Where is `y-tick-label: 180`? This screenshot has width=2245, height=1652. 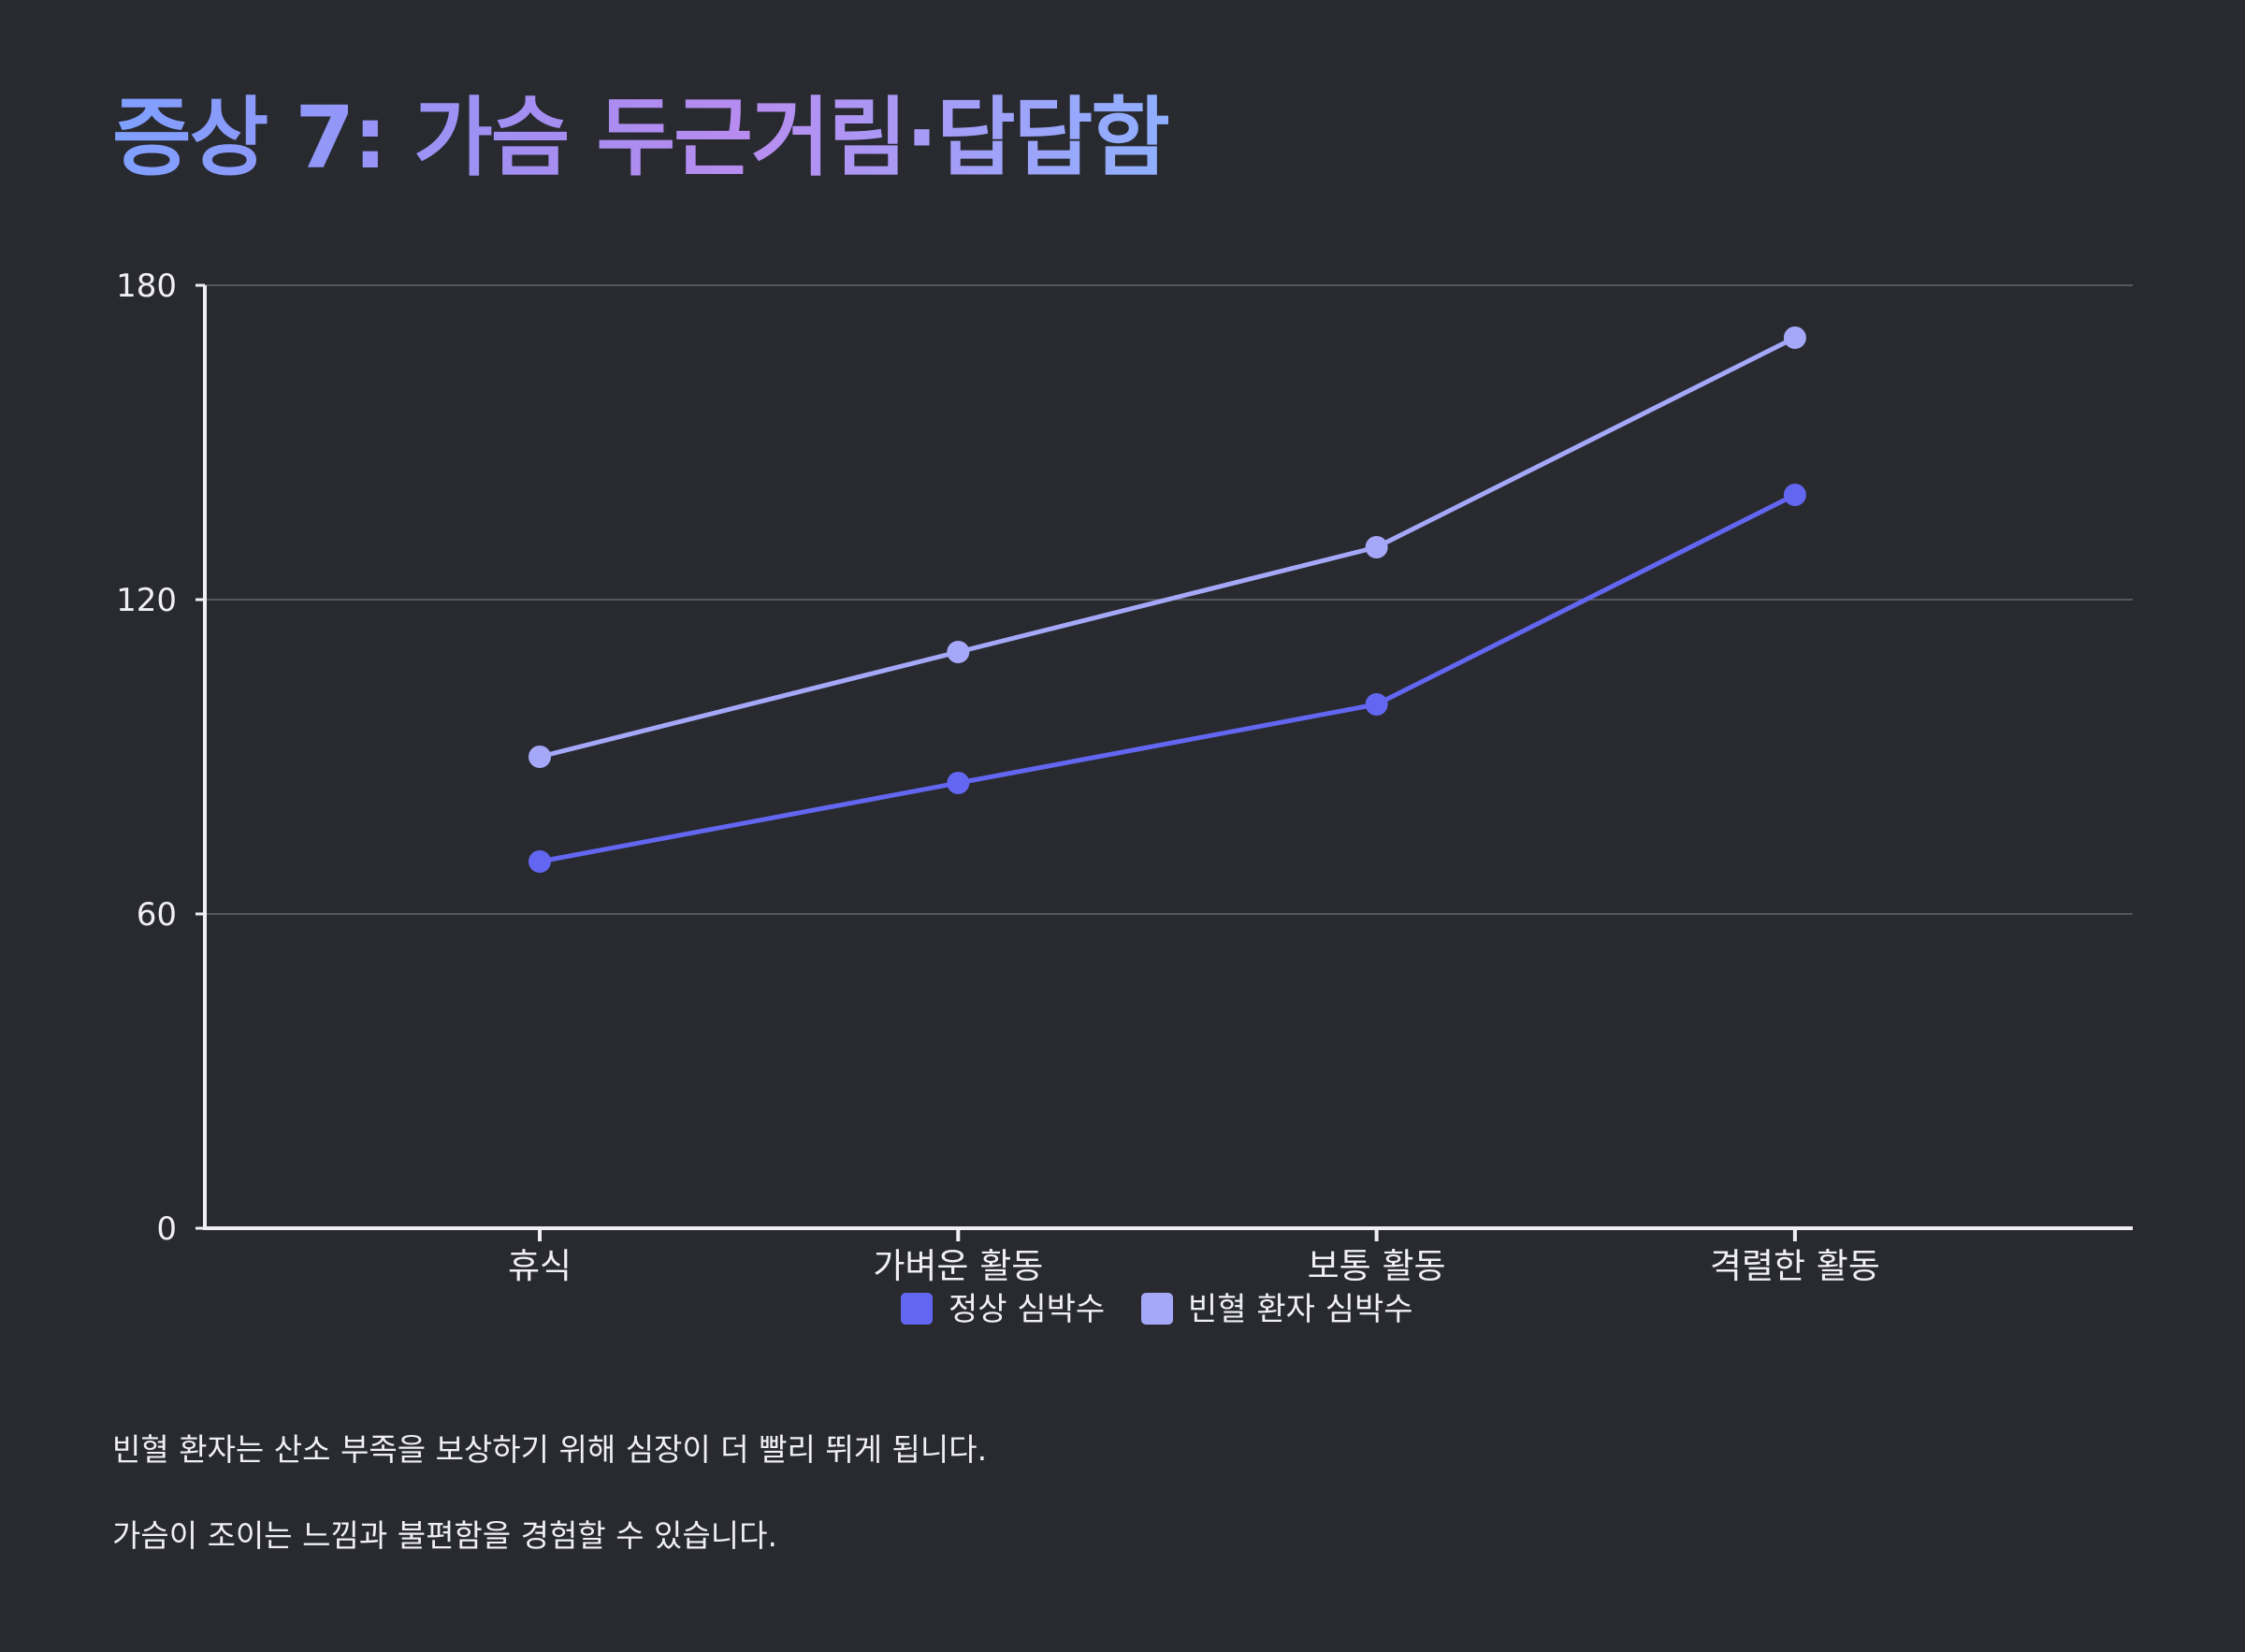
y-tick-label: 180 is located at coordinates (146, 286).